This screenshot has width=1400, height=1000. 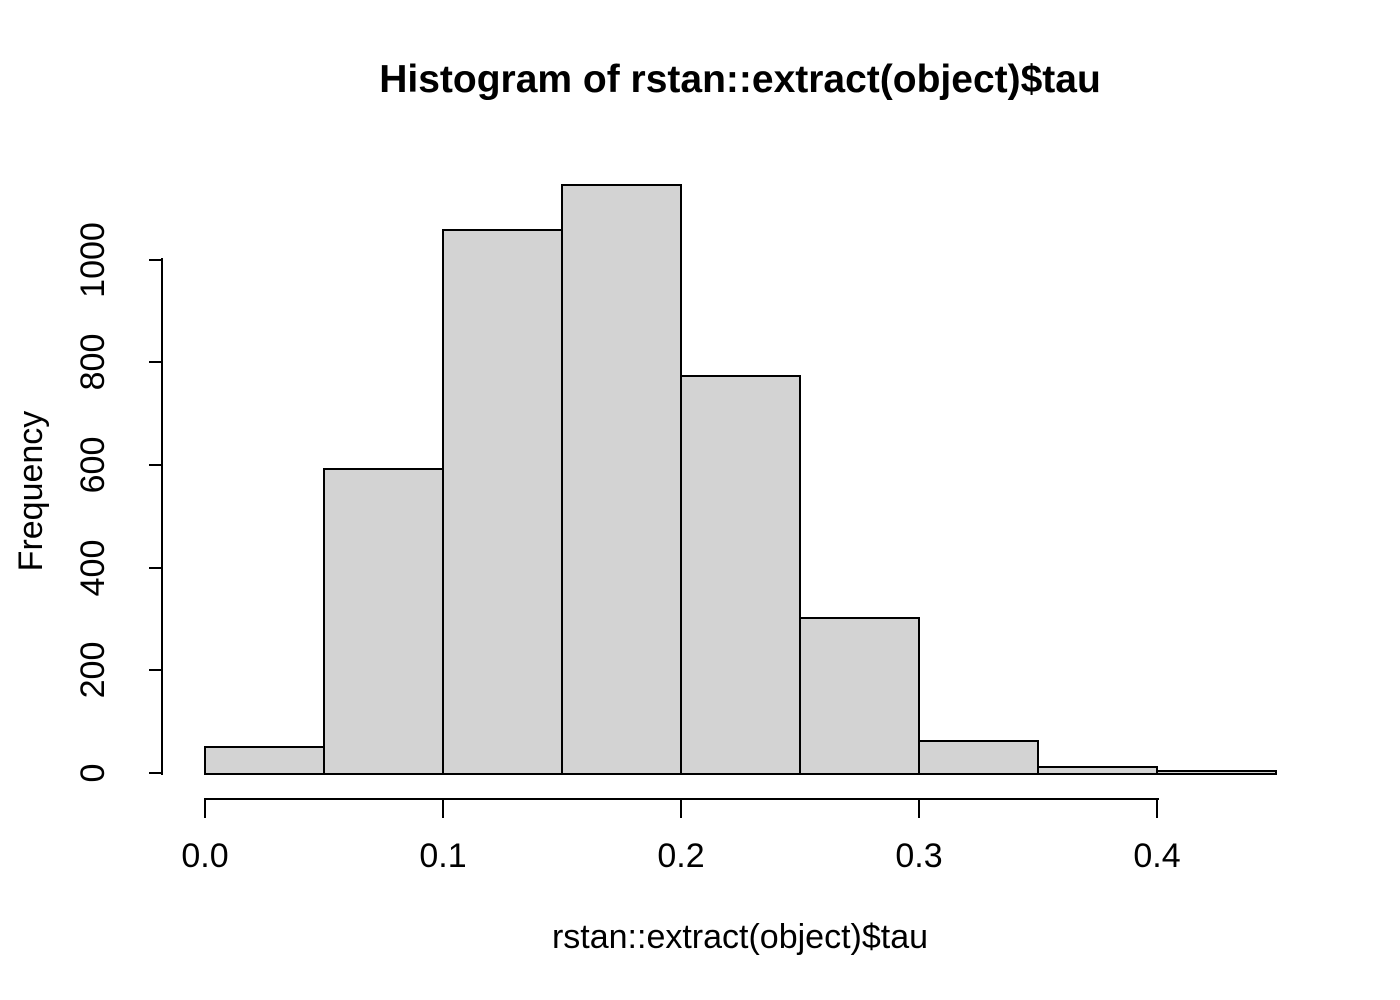 I want to click on y-axis-title: Frequency, so click(x=31, y=491).